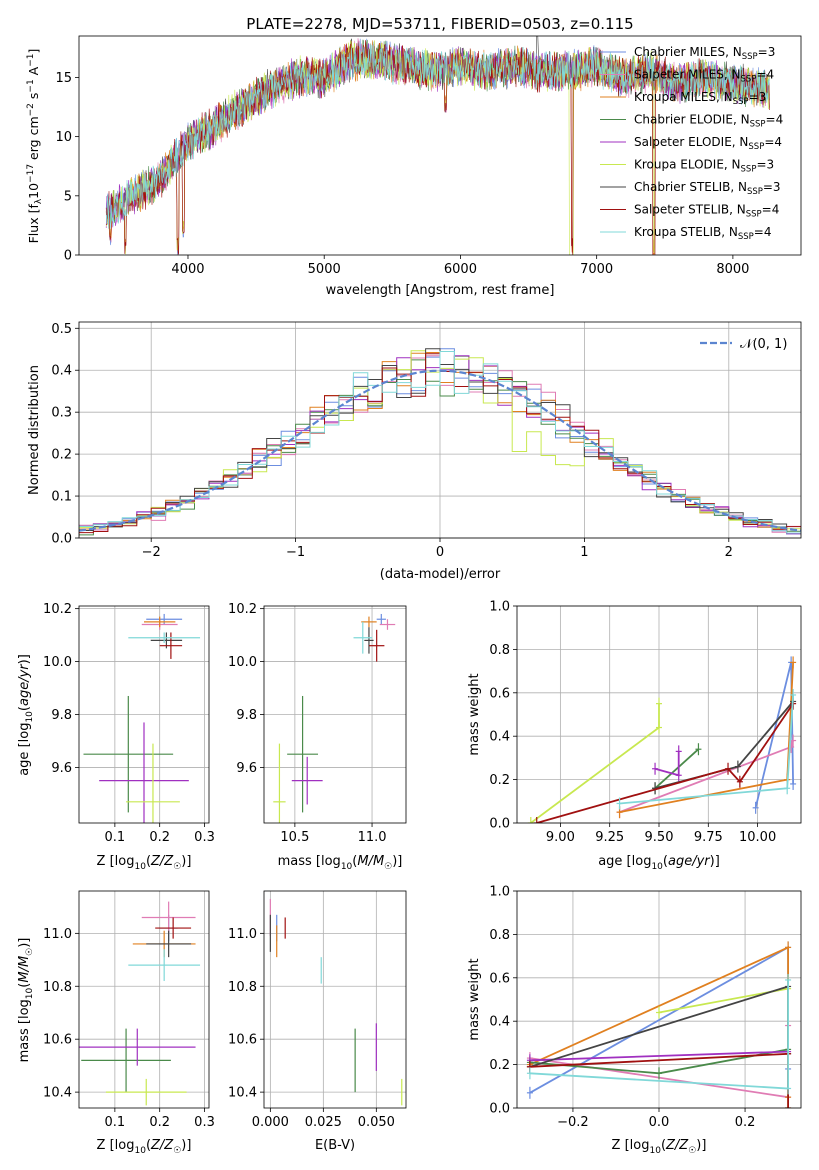  I want to click on y-axis-label: Normed distribution, so click(34, 430).